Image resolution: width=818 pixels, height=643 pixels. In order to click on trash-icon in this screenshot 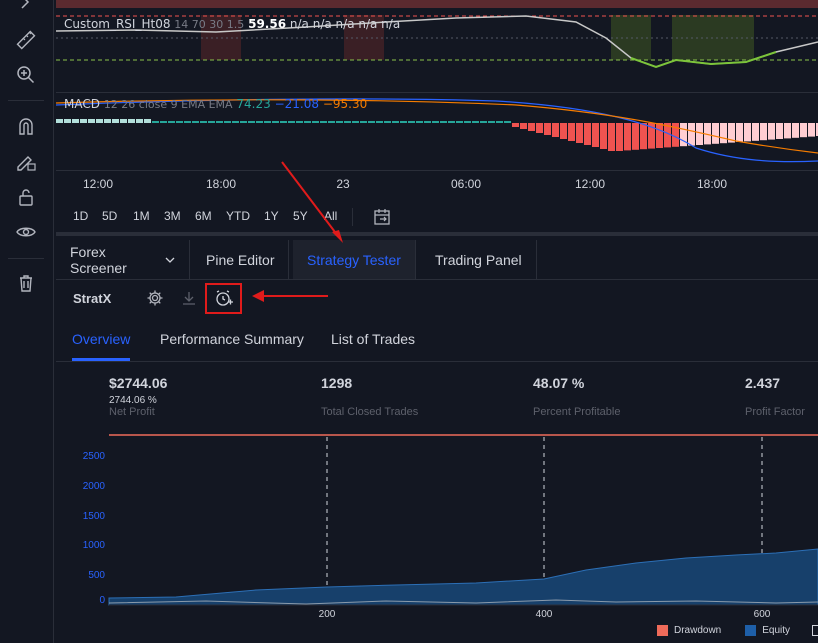, I will do `click(26, 283)`.